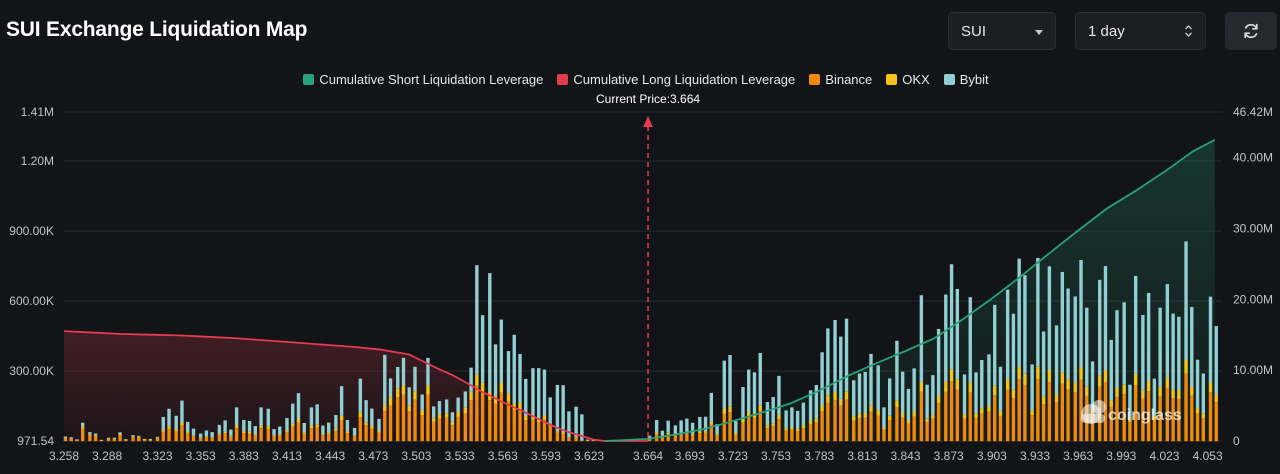  What do you see at coordinates (676, 79) in the screenshot?
I see `legend-item-long-cumulative: Cumulative Long Liquidation Leverage` at bounding box center [676, 79].